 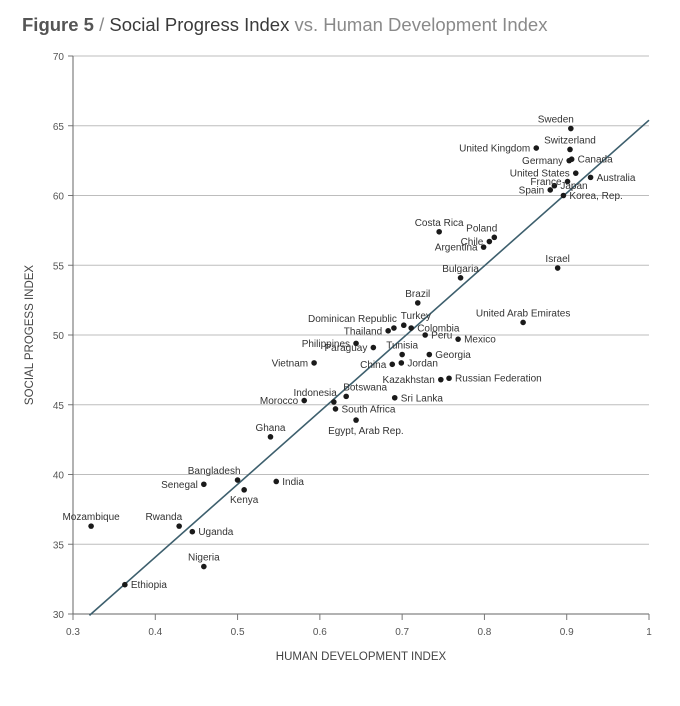 I want to click on point-morocco, so click(x=304, y=400).